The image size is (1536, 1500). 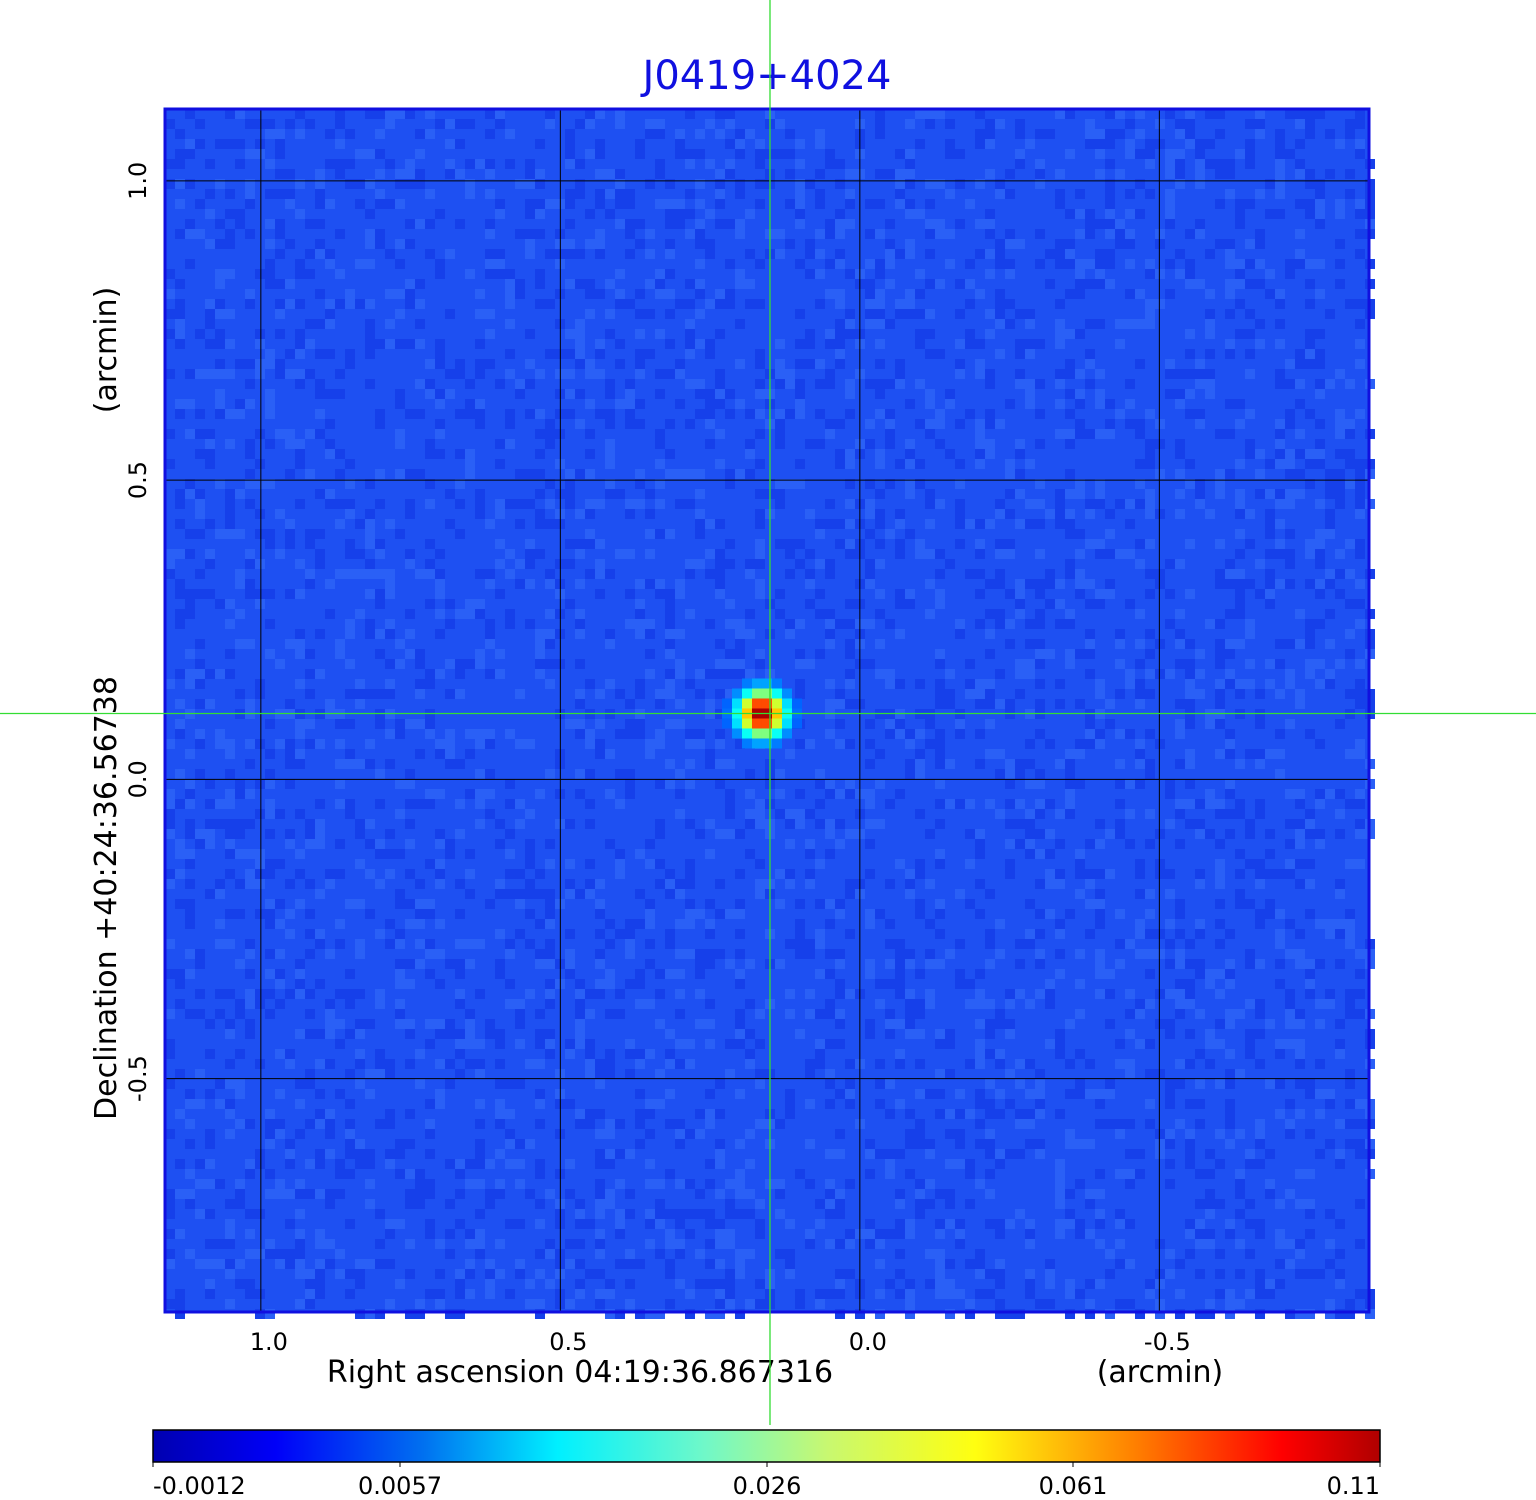 I want to click on x-axis-label: Right ascension 04:19:36.867316, so click(x=580, y=1372).